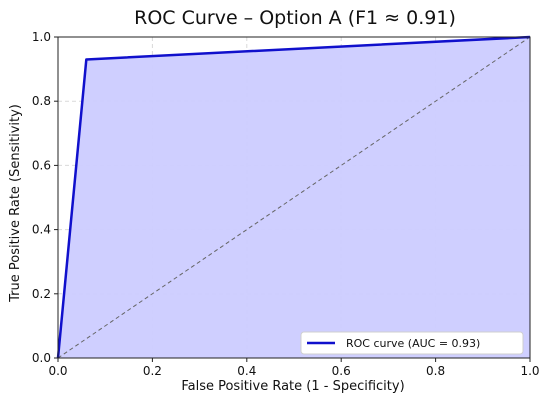 The width and height of the screenshot is (550, 402). What do you see at coordinates (41, 165) in the screenshot?
I see `y-tick-label-3: 0.6` at bounding box center [41, 165].